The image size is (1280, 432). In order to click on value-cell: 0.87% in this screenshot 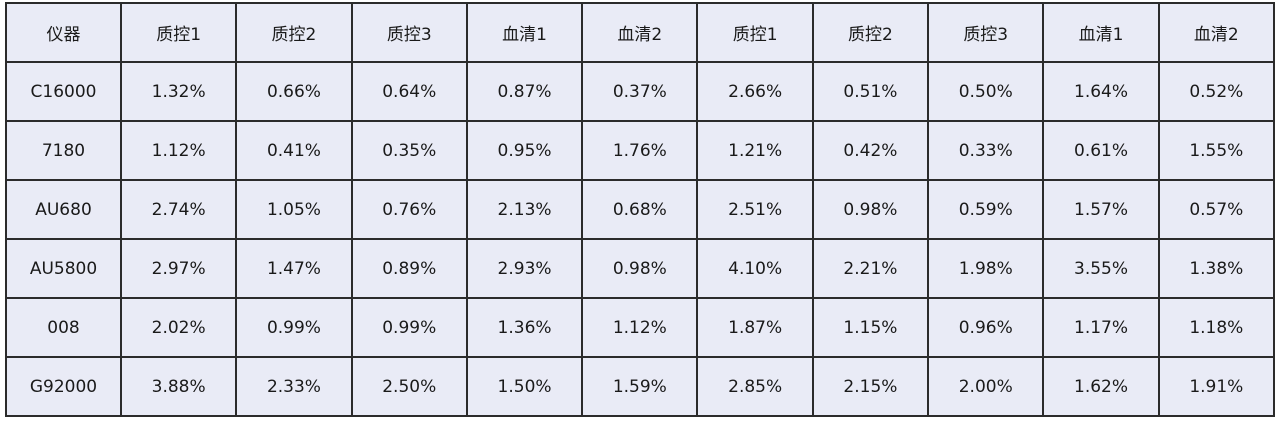, I will do `click(524, 91)`.